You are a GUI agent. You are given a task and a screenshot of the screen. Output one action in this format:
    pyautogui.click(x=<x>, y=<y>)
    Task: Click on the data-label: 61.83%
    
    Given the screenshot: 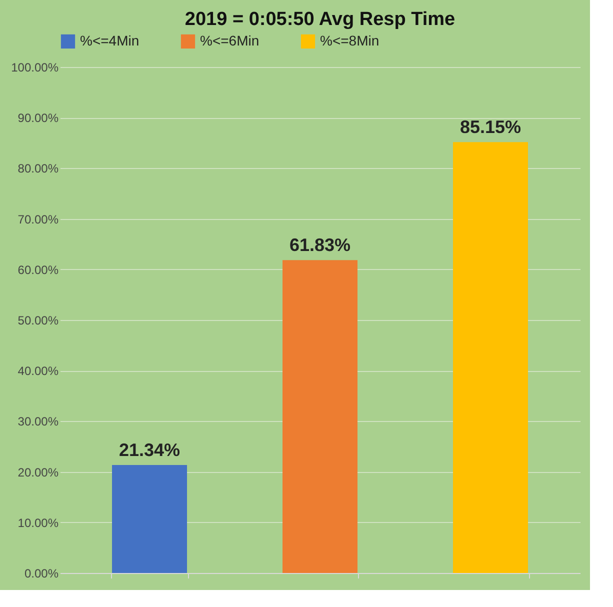 What is the action you would take?
    pyautogui.click(x=320, y=245)
    